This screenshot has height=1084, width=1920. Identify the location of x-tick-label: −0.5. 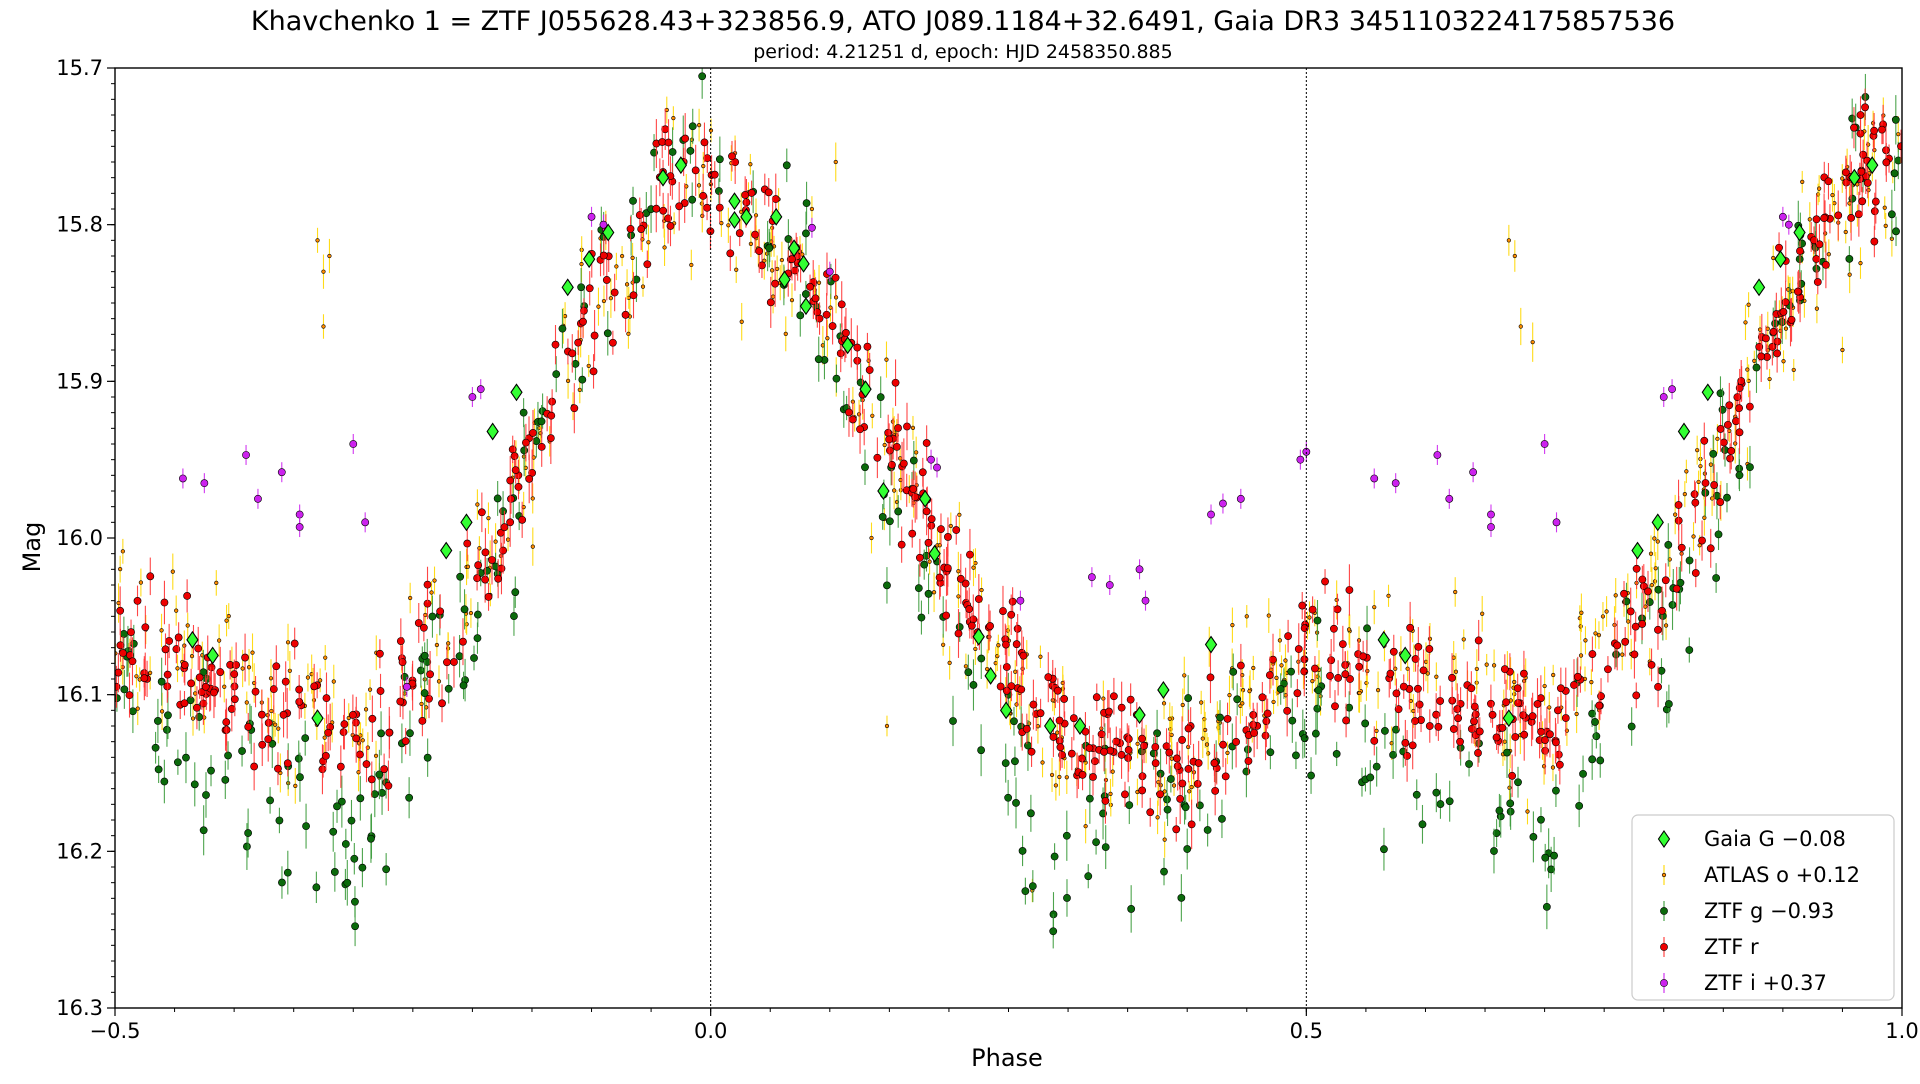
(115, 1031).